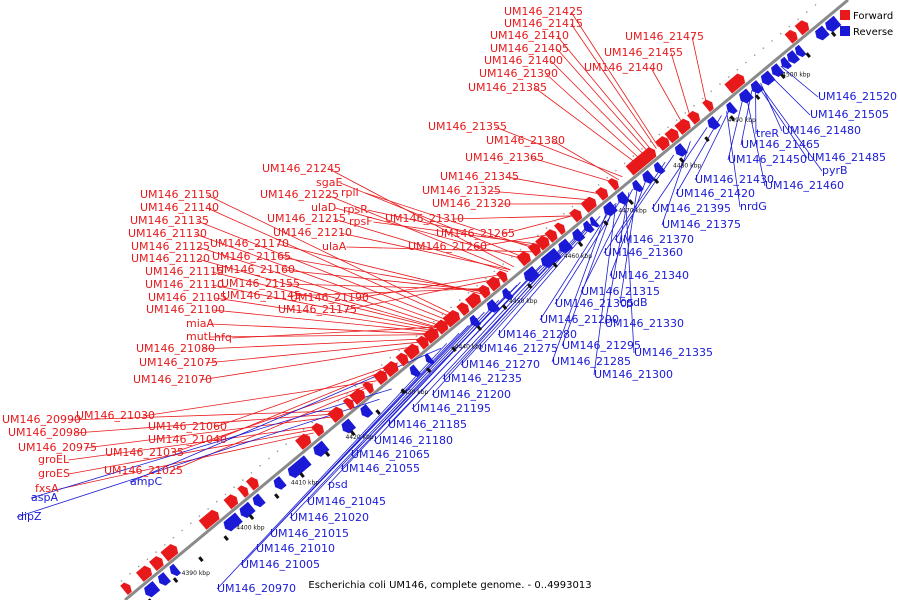  Describe the element at coordinates (543, 23) in the screenshot. I see `forward-gene-label: UM146_21415` at that location.